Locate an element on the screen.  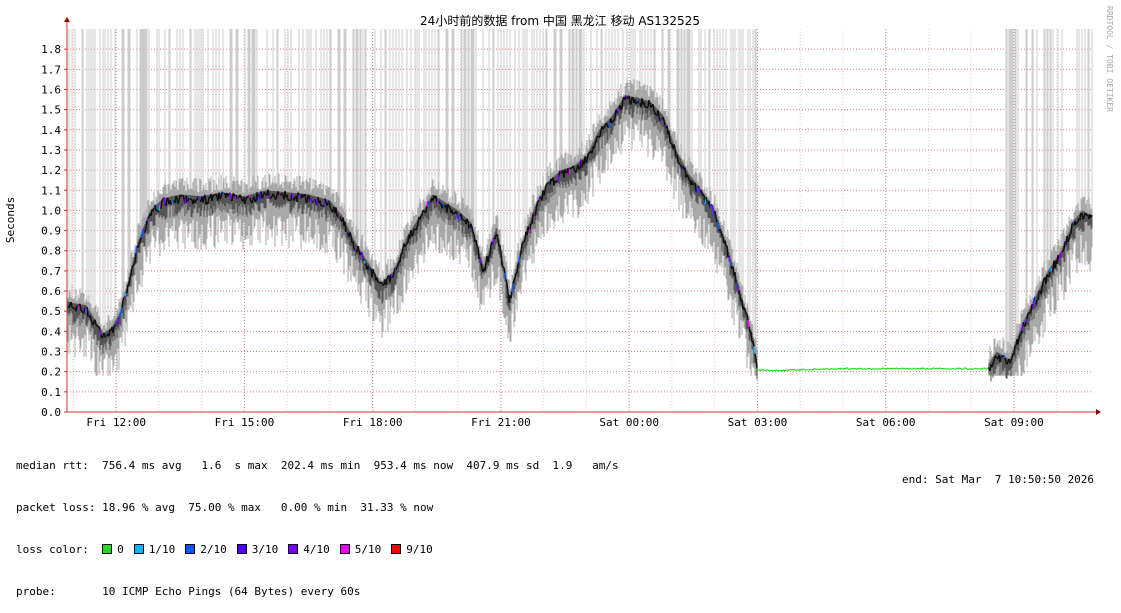
y-tick-label: 1.8 is located at coordinates (51, 49).